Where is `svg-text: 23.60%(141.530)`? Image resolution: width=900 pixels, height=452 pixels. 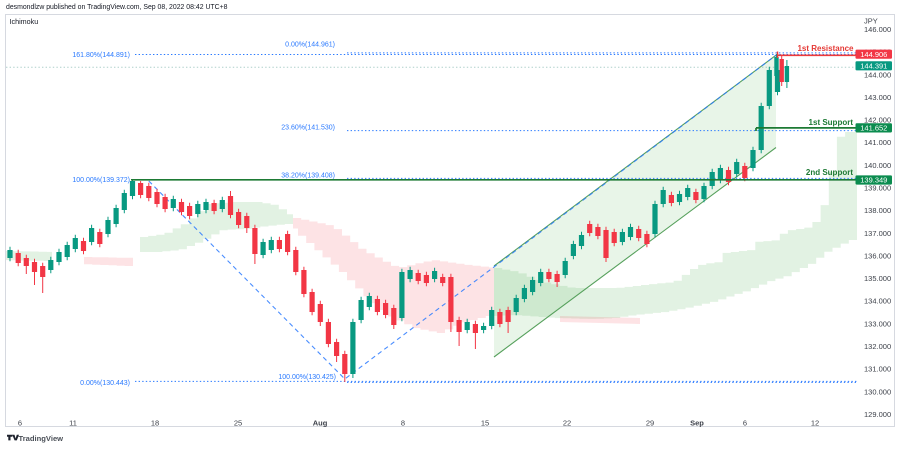 svg-text: 23.60%(141.530) is located at coordinates (308, 128).